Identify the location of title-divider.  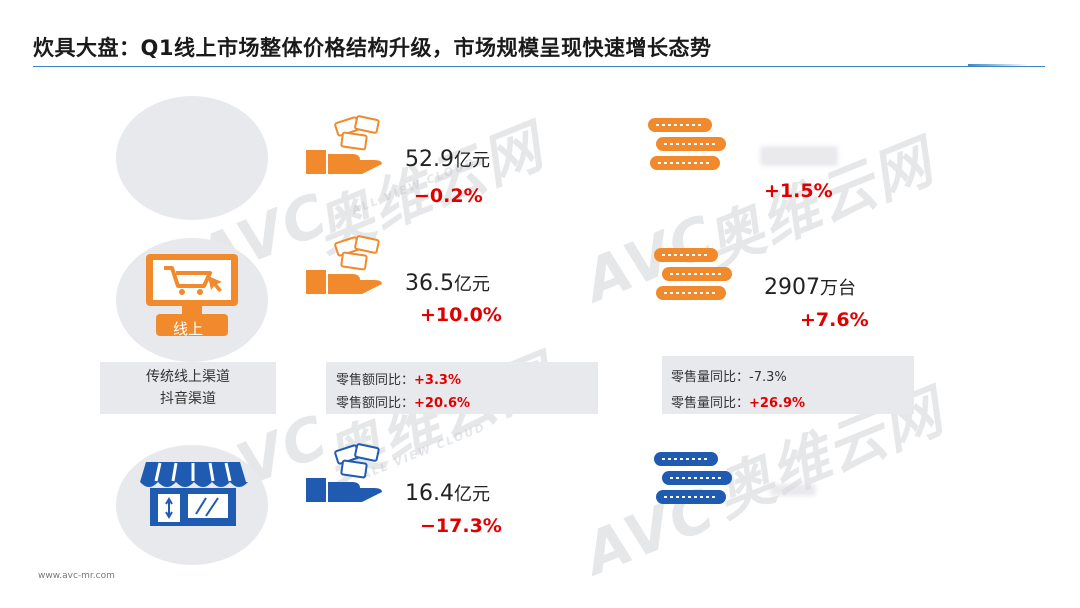
(539, 66).